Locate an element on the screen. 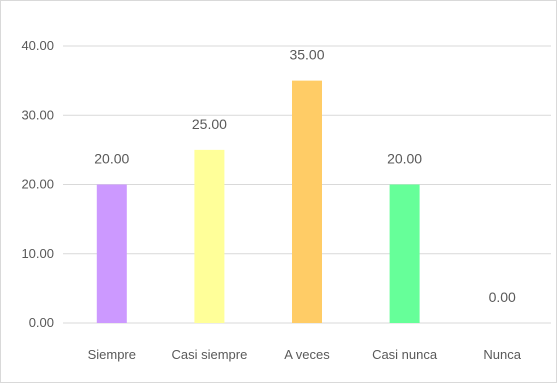  y-tick-label: 40.00 is located at coordinates (37, 45).